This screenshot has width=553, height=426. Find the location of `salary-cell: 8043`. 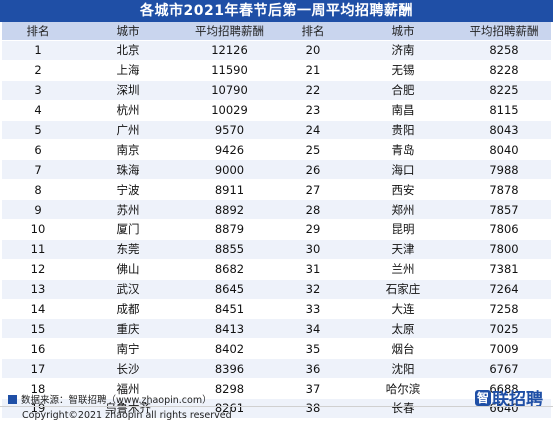

salary-cell: 8043 is located at coordinates (504, 130).